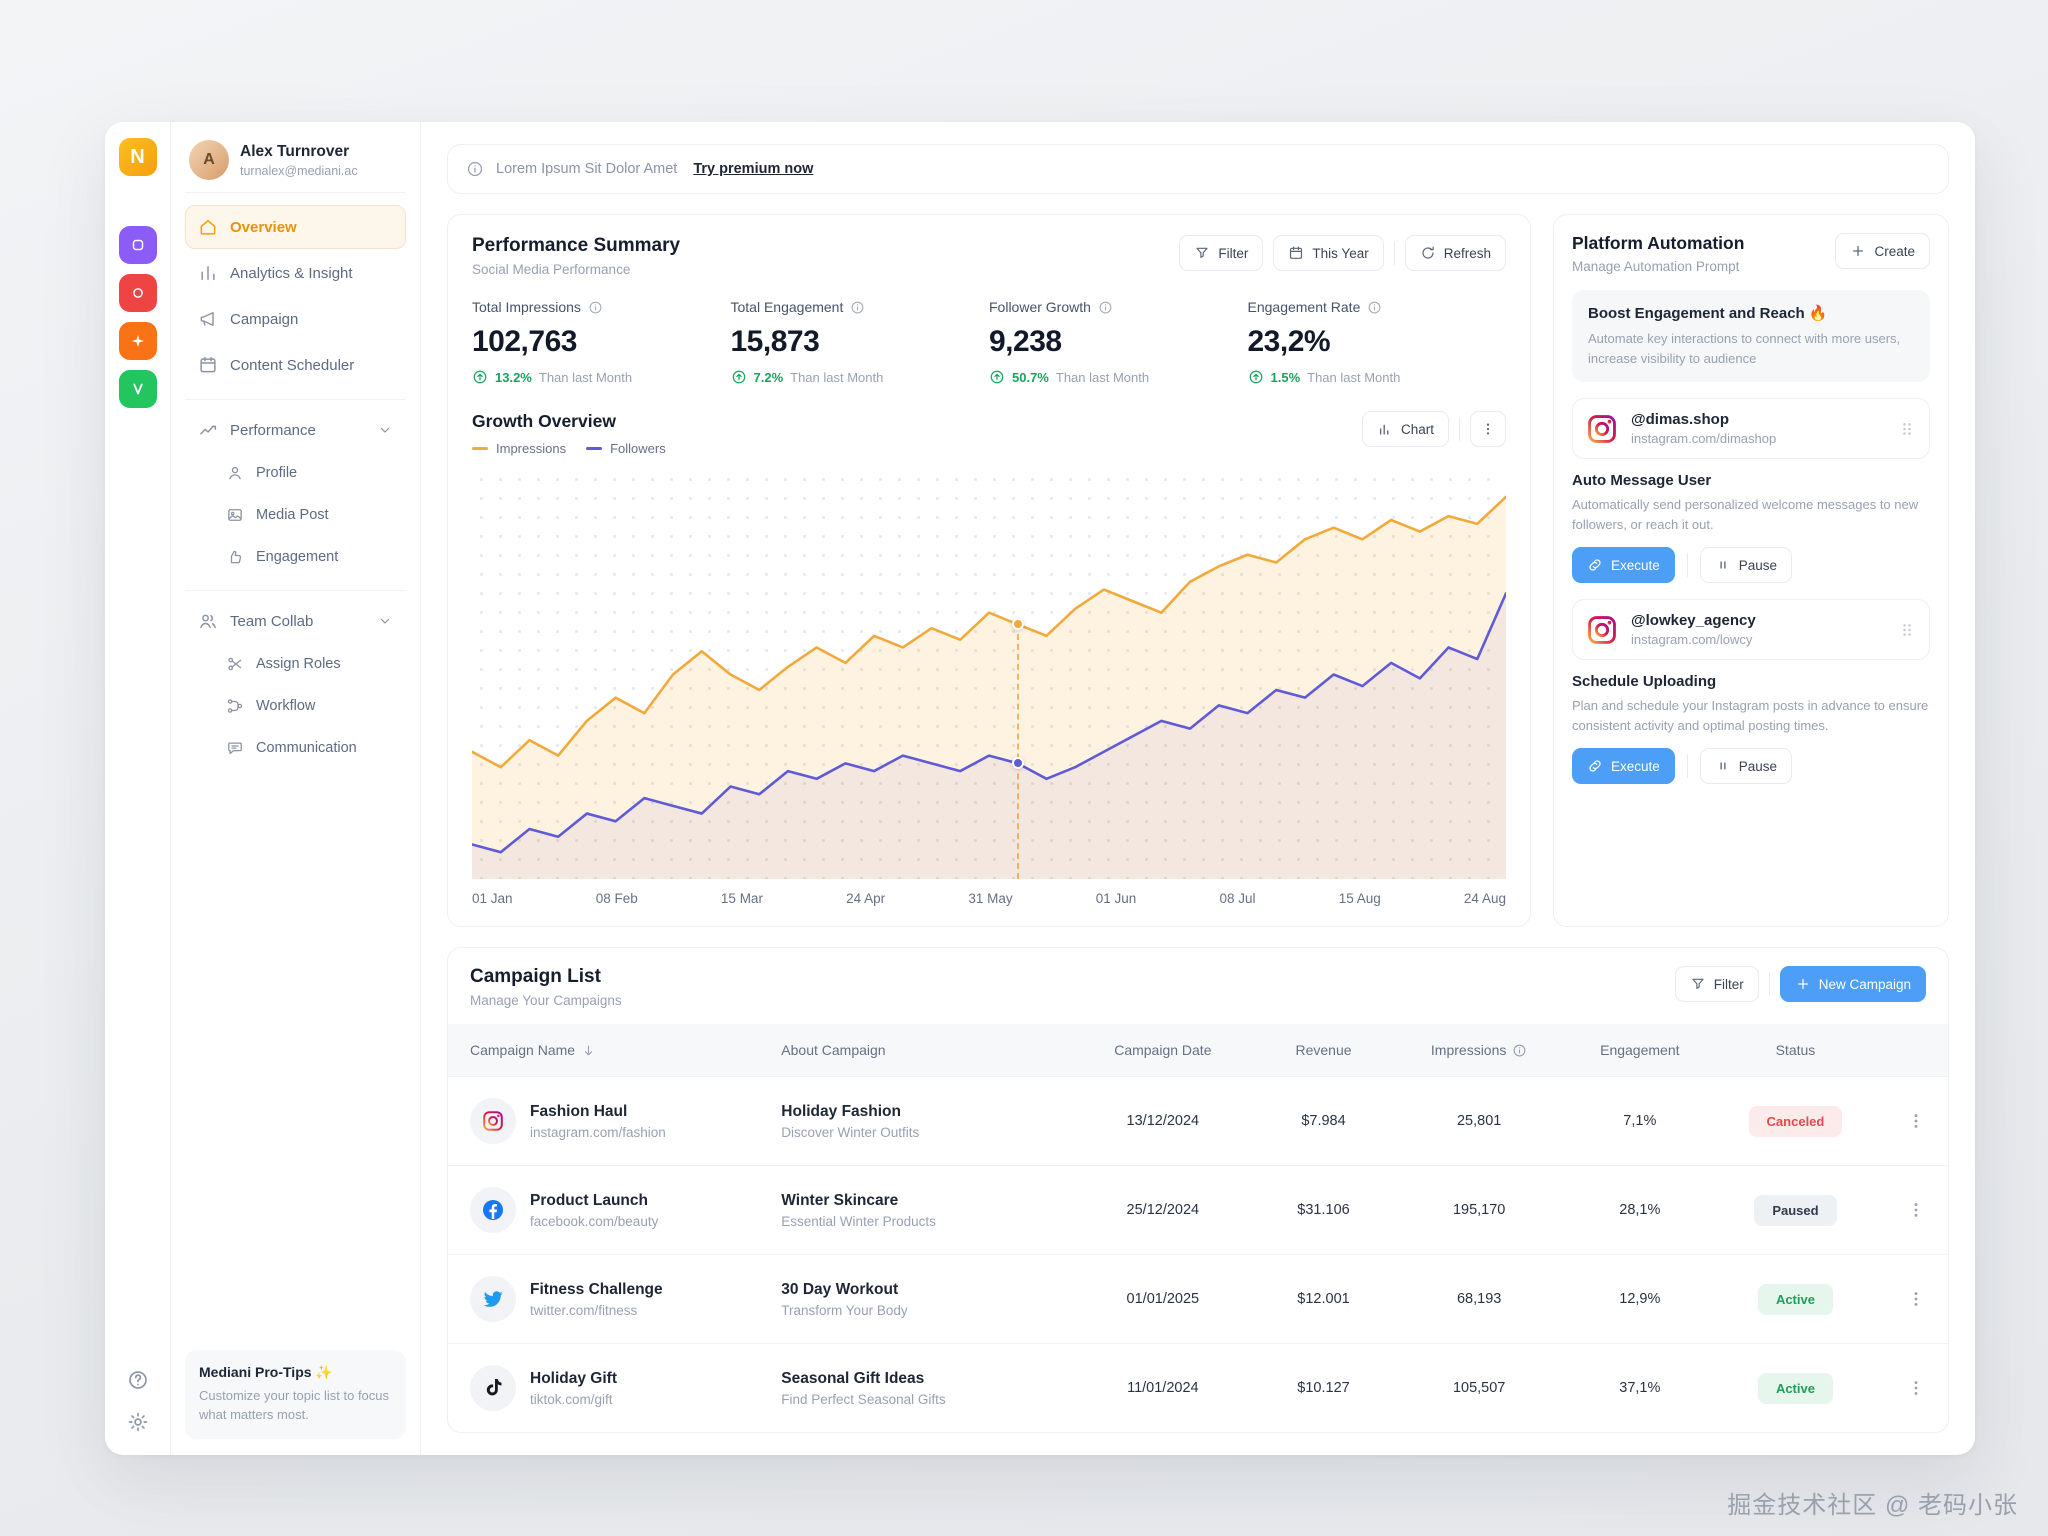 The height and width of the screenshot is (1536, 2048). Describe the element at coordinates (1455, 253) in the screenshot. I see `refresh-button: Refresh` at that location.